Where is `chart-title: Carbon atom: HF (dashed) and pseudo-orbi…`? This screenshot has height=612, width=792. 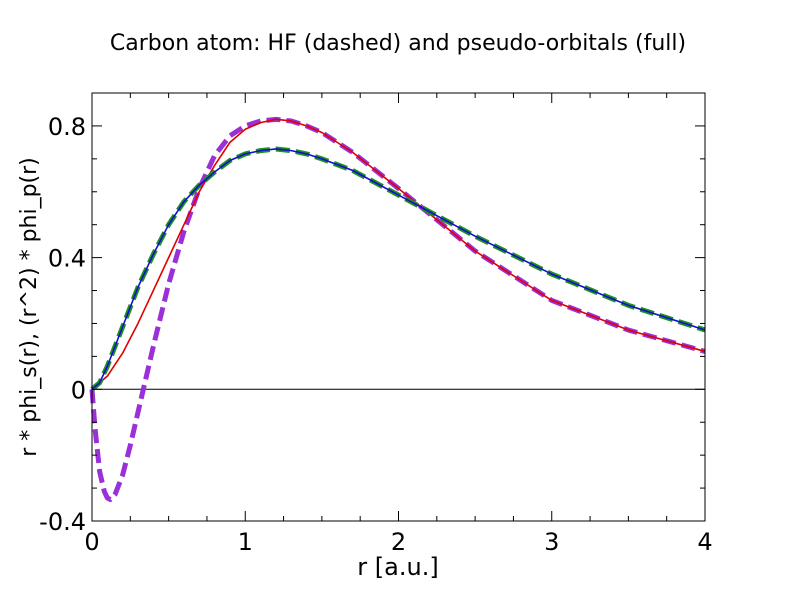
chart-title: Carbon atom: HF (dashed) and pseudo-orbi… is located at coordinates (398, 43).